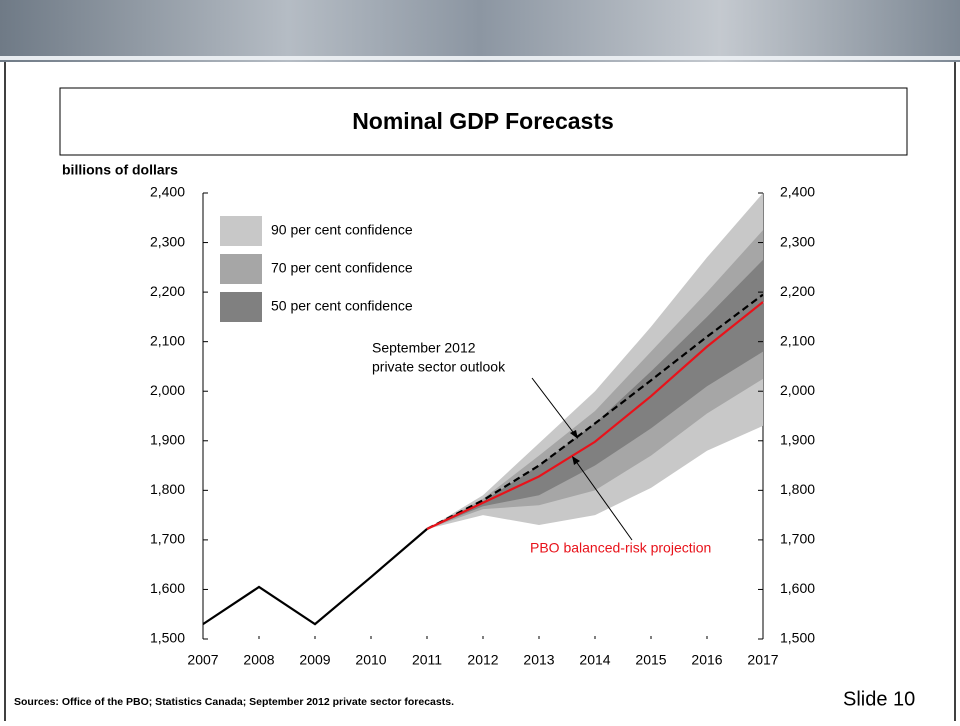 The width and height of the screenshot is (960, 726). I want to click on y-tick-label: 1,700, so click(167, 539).